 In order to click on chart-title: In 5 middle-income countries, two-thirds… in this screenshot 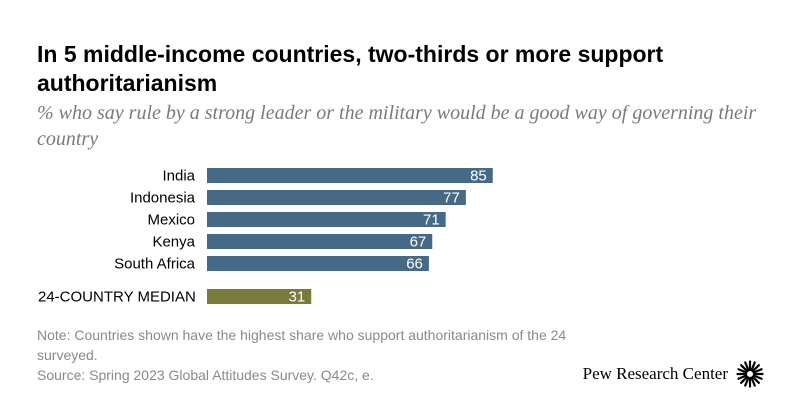, I will do `click(350, 68)`.